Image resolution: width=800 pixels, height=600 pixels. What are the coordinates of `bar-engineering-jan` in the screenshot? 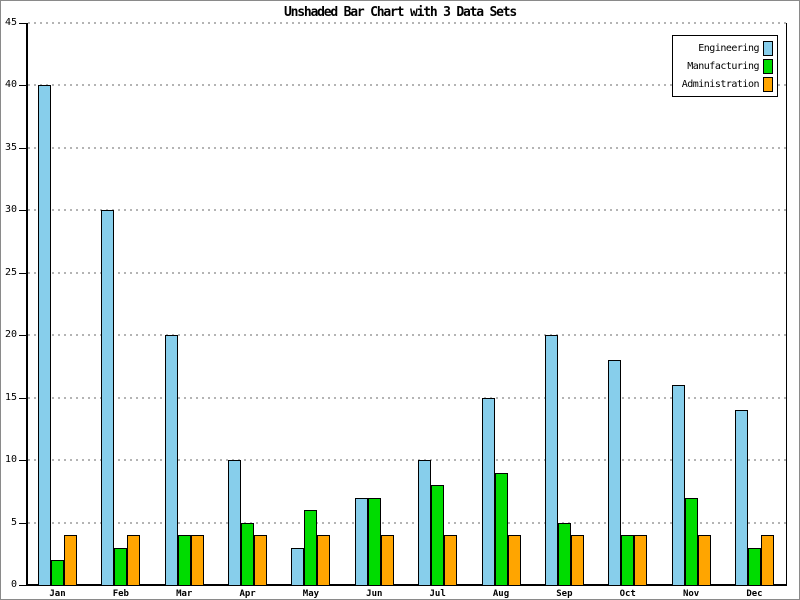 It's located at (44, 335).